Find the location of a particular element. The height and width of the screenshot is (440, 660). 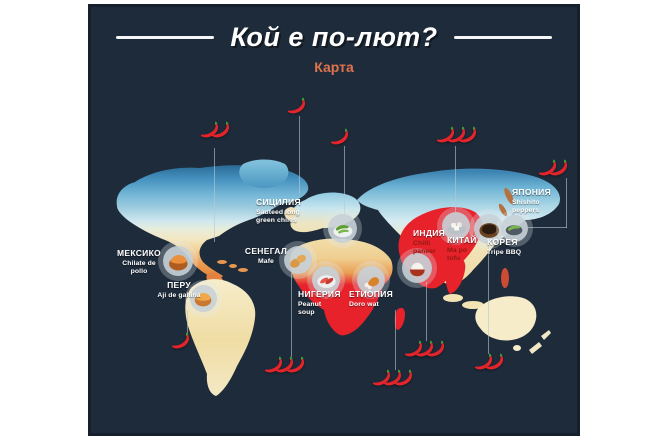

dish-badge-ethiopia is located at coordinates (371, 280).